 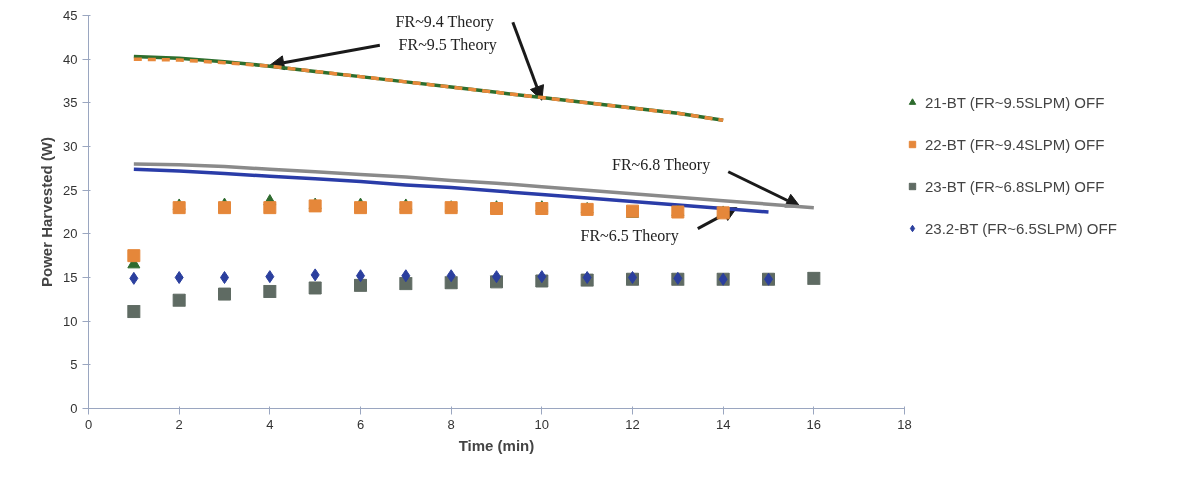 I want to click on y-tick-label: 35, so click(x=70, y=103).